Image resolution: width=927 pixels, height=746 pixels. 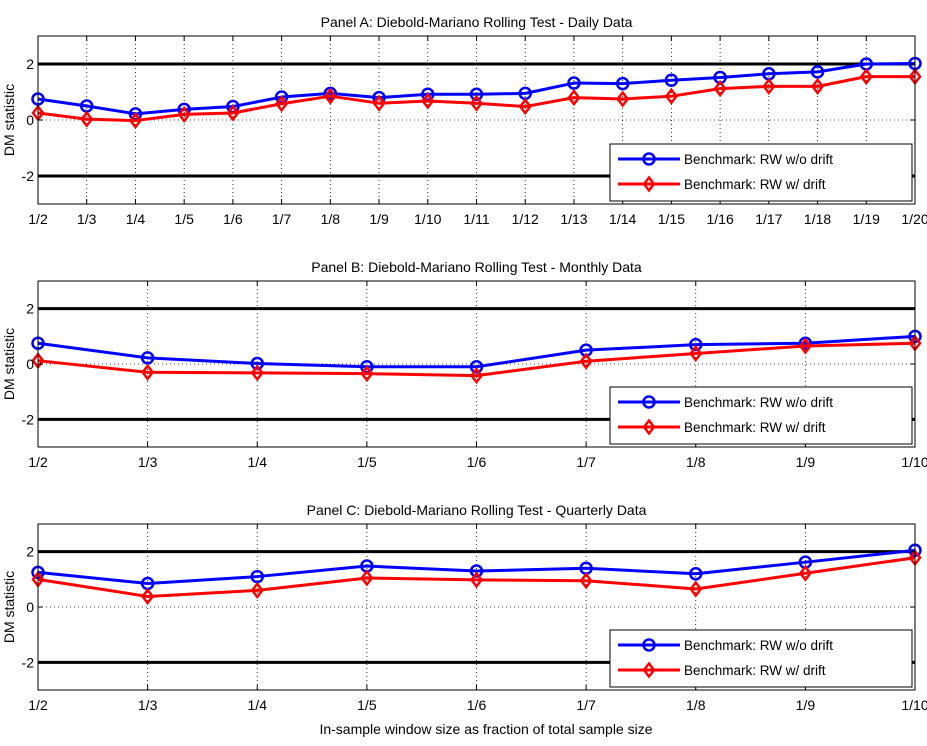 I want to click on x-tick-label: 1/15, so click(x=671, y=219).